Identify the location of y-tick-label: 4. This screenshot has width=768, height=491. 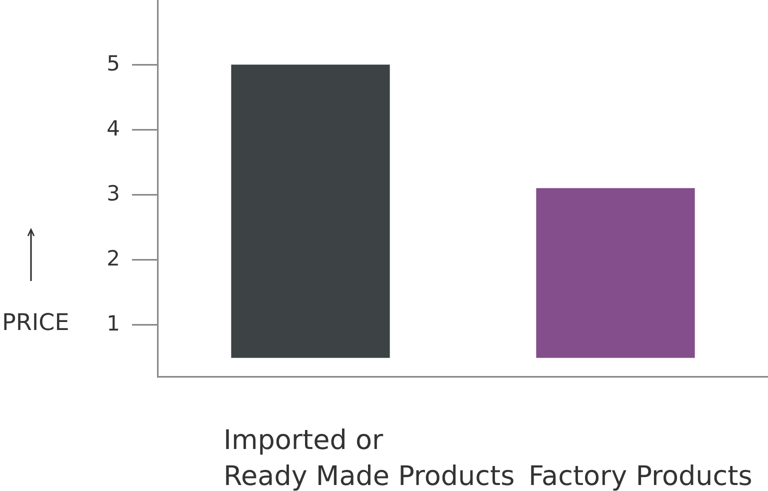
(113, 128).